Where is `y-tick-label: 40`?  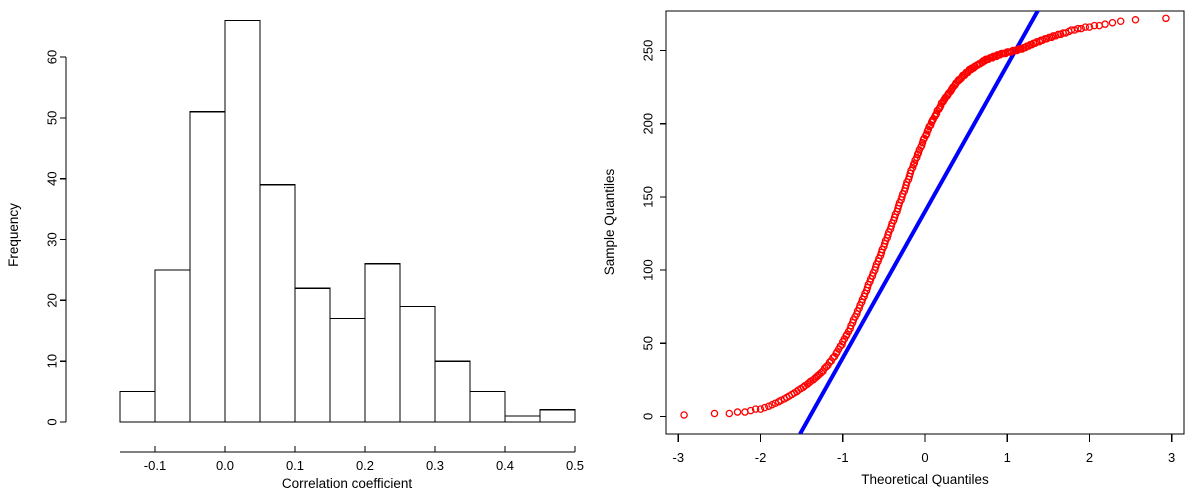 y-tick-label: 40 is located at coordinates (52, 178).